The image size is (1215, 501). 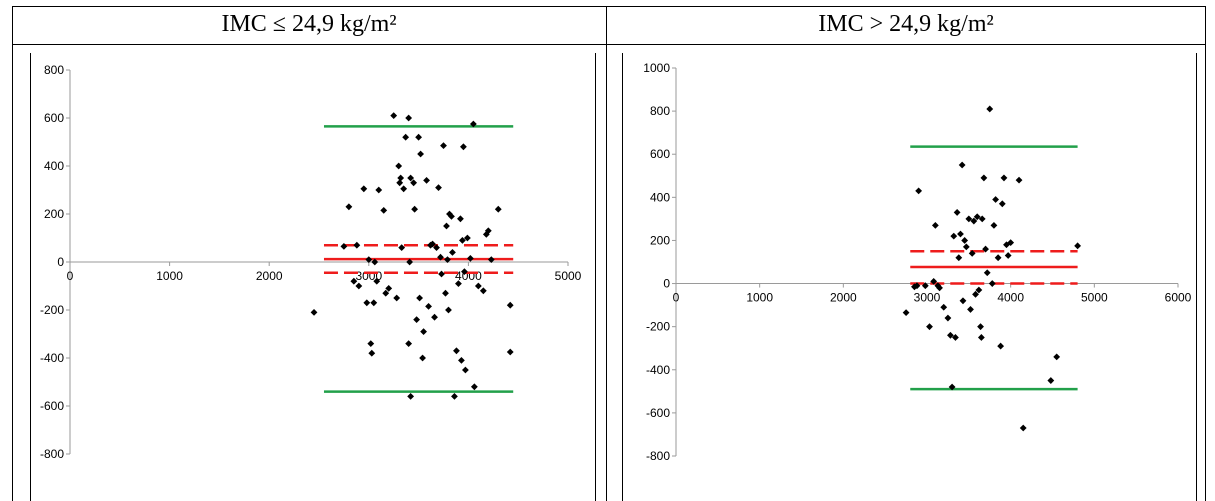 I want to click on column-header-high-bmi: IMC > 24,9 kg/m², so click(x=906, y=24).